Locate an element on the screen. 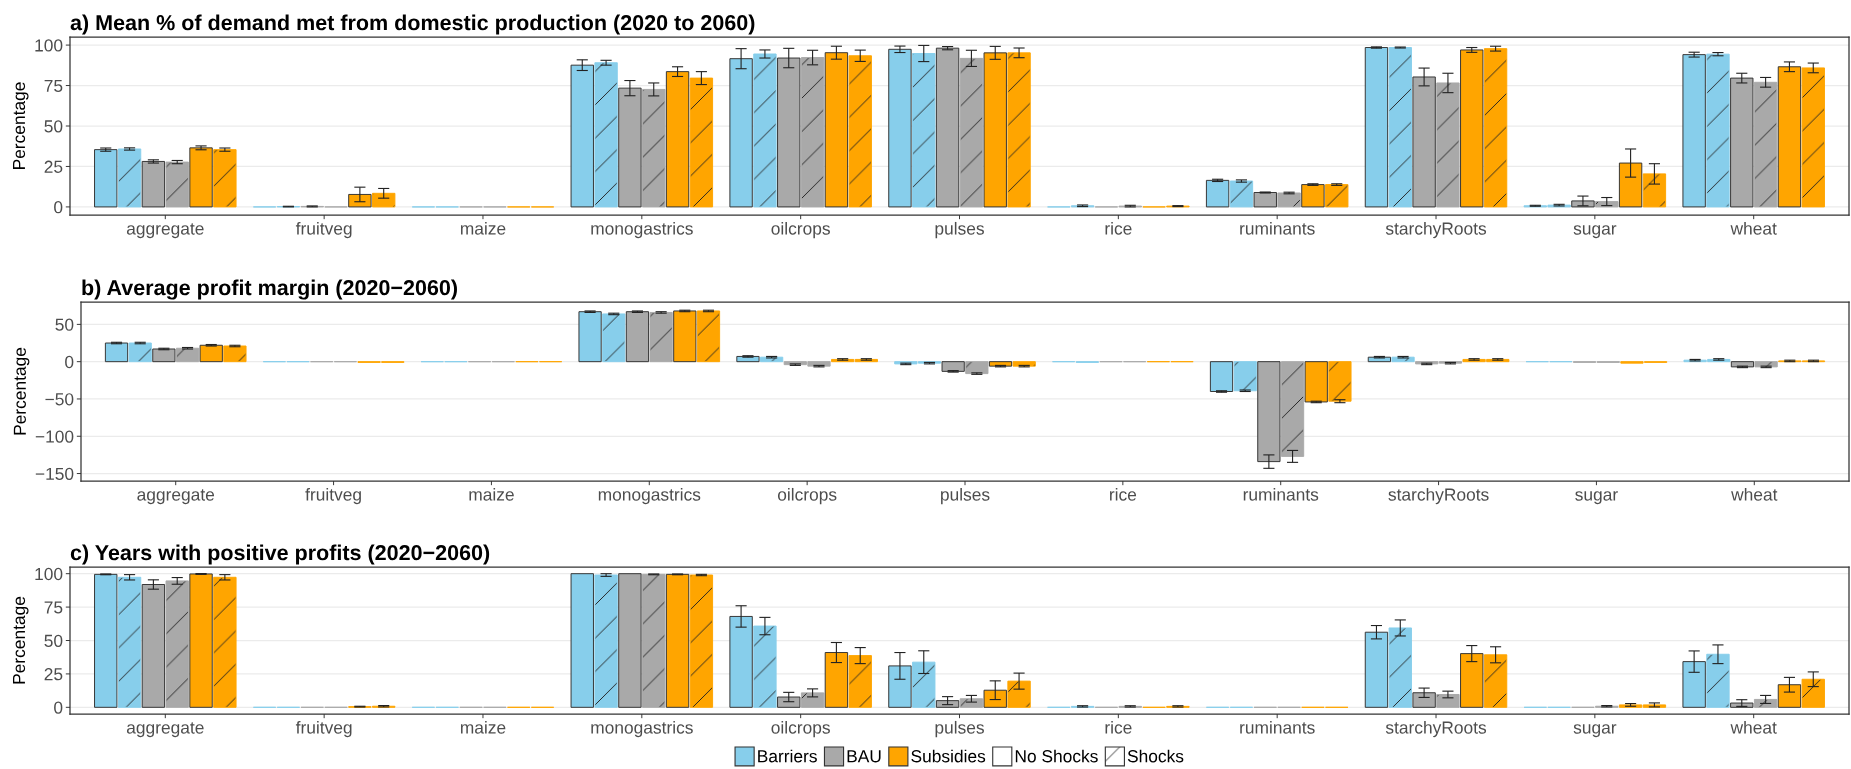  chart-title: a) Mean % of demand met from domestic production (2020 to 2060) is located at coordinates (412, 24).